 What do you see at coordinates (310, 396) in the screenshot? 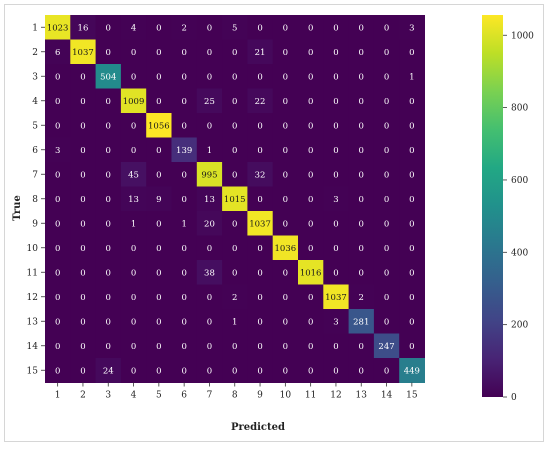
I see `x-tick-label: 11` at bounding box center [310, 396].